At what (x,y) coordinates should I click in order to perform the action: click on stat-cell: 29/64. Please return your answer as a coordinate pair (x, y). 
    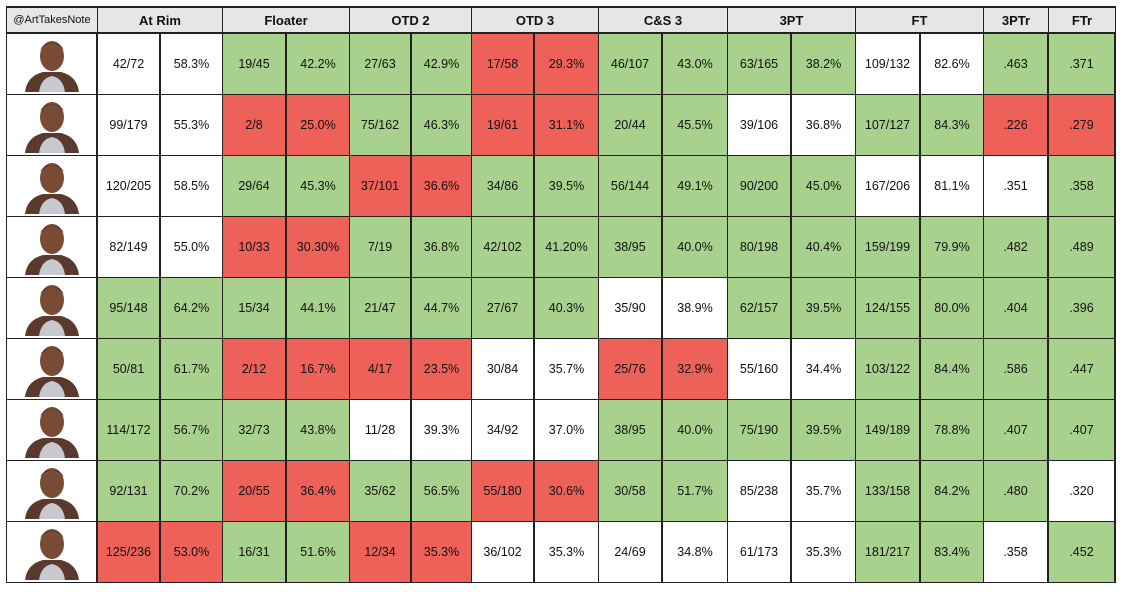
    Looking at the image, I should click on (254, 186).